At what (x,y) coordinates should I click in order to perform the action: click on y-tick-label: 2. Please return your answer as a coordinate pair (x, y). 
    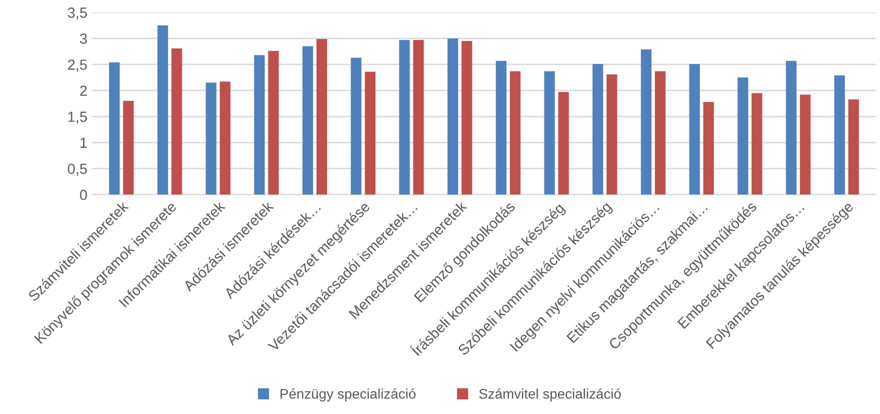
    Looking at the image, I should click on (83, 91).